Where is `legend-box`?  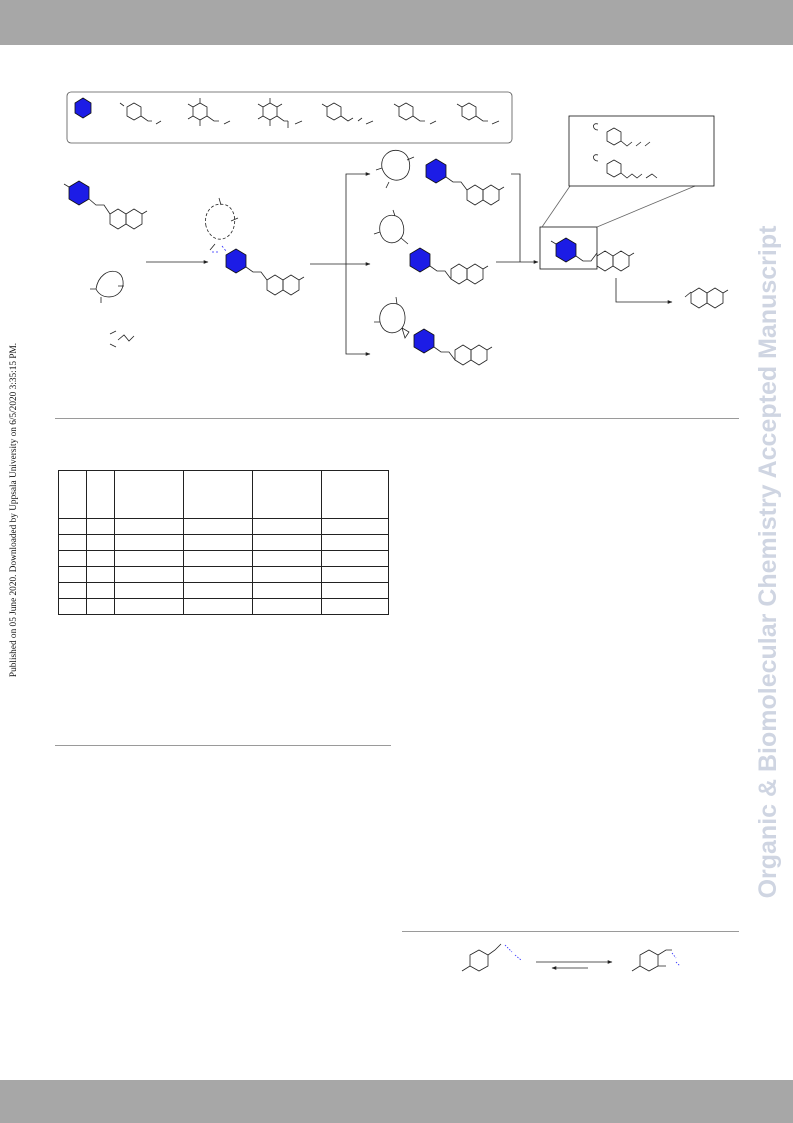
legend-box is located at coordinates (289, 117).